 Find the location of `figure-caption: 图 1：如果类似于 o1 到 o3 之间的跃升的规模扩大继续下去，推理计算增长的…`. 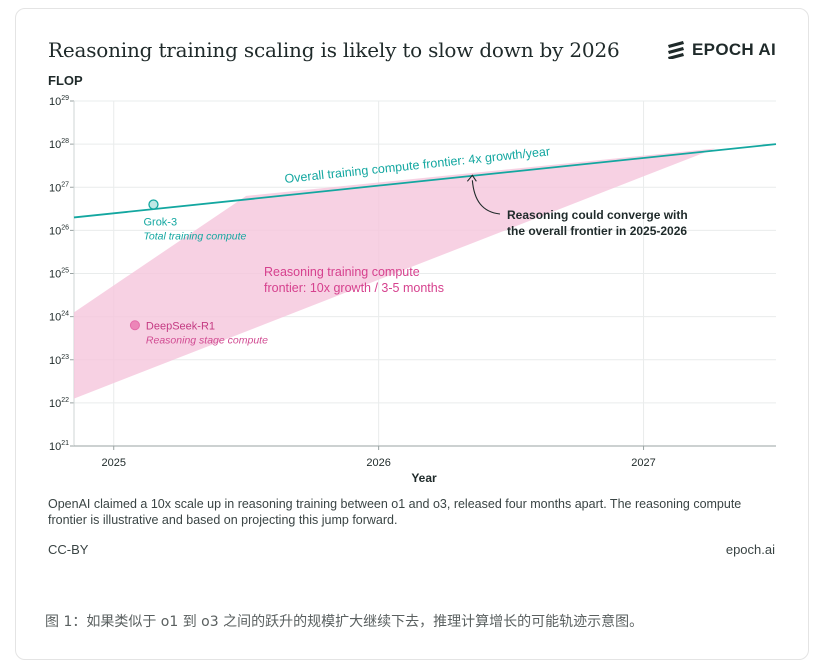

figure-caption: 图 1：如果类似于 o1 到 o3 之间的跃升的规模扩大继续下去，推理计算增长的… is located at coordinates (344, 622).